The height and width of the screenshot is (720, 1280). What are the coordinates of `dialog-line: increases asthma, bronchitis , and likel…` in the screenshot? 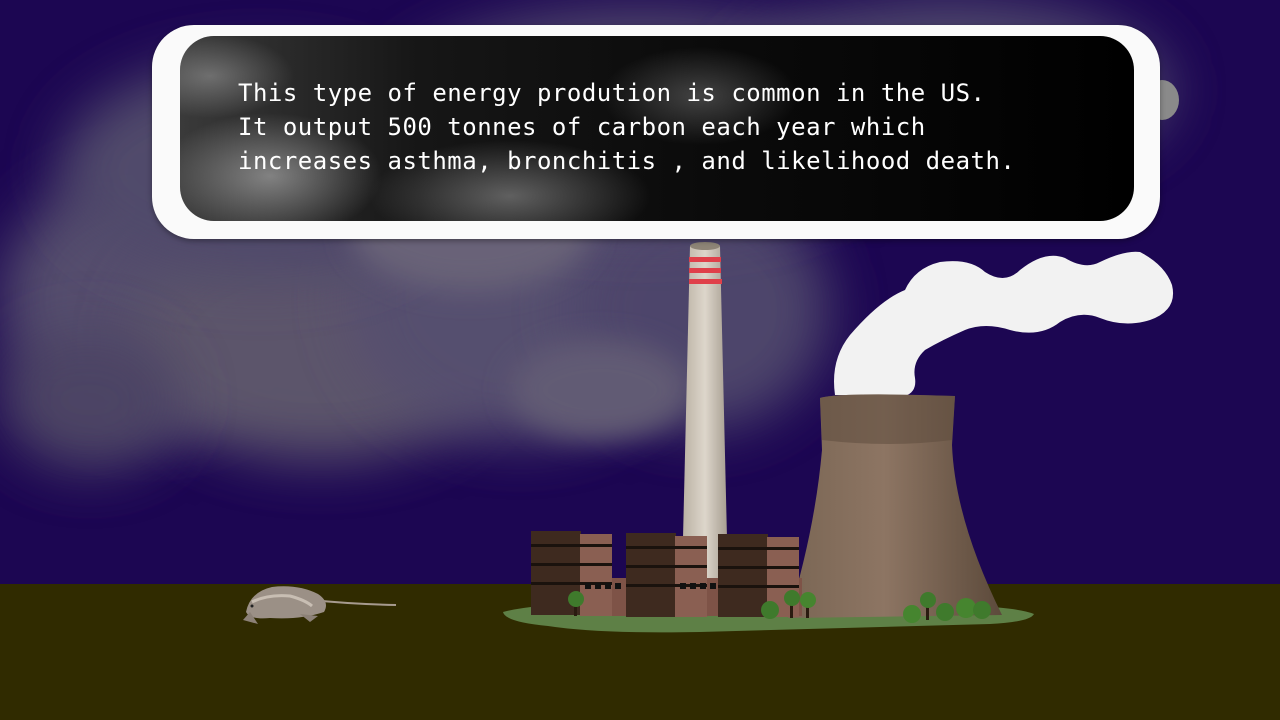 It's located at (627, 161).